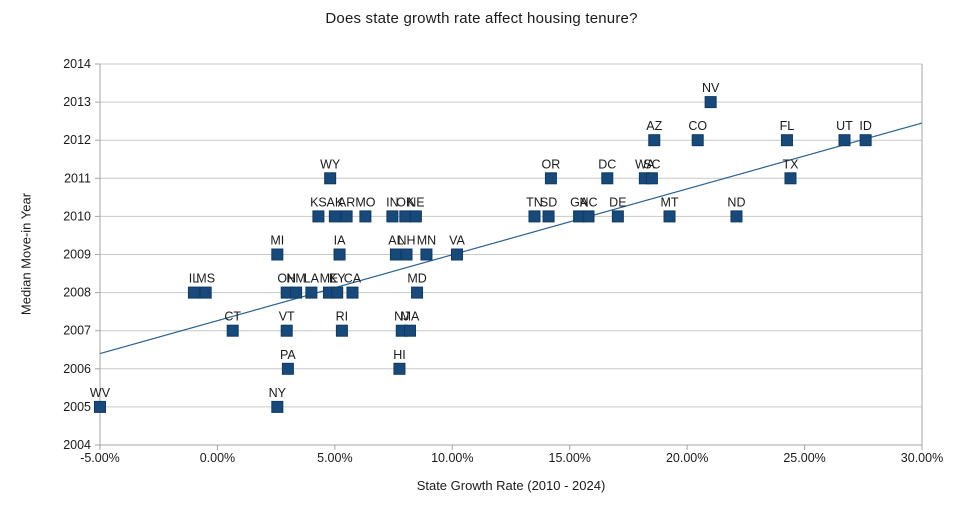 This screenshot has height=519, width=963. What do you see at coordinates (77, 407) in the screenshot?
I see `y-tick-label: 2005` at bounding box center [77, 407].